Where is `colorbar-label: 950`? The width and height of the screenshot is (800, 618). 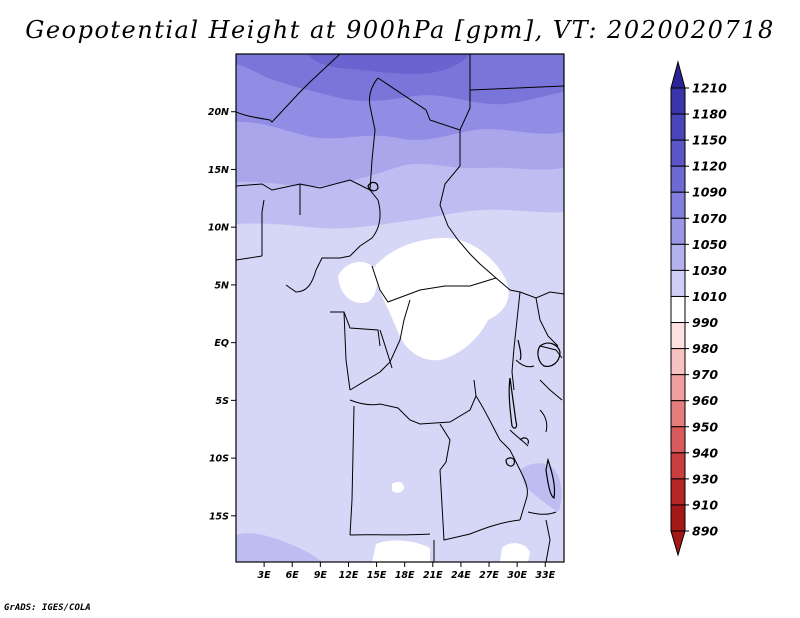
colorbar-label: 950 is located at coordinates (705, 426).